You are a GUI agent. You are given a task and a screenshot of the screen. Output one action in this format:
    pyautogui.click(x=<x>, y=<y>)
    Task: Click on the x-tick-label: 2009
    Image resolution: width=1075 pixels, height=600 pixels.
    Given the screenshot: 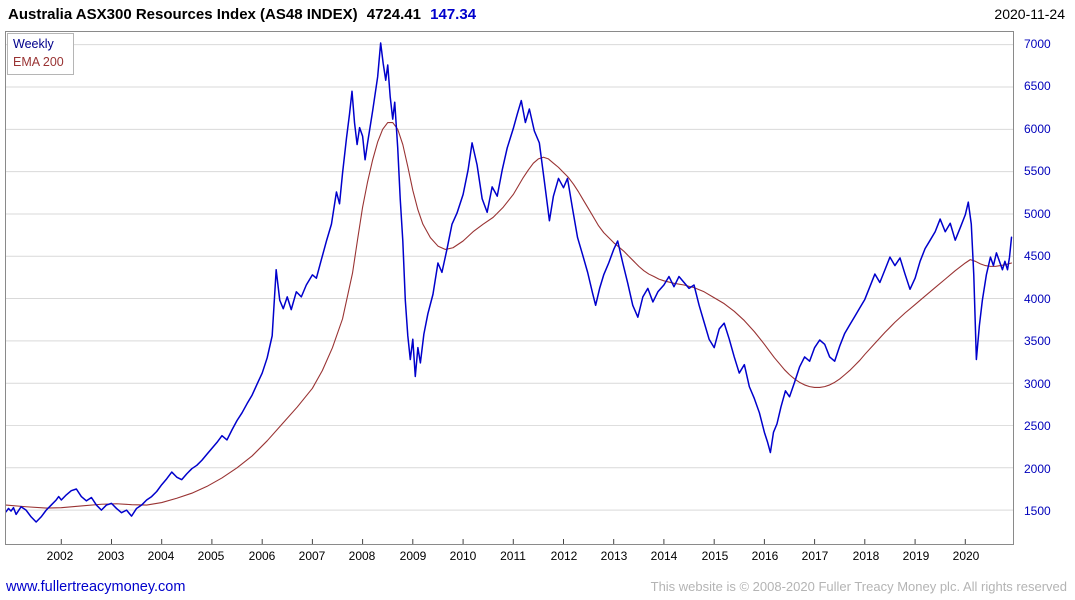 What is the action you would take?
    pyautogui.click(x=413, y=556)
    